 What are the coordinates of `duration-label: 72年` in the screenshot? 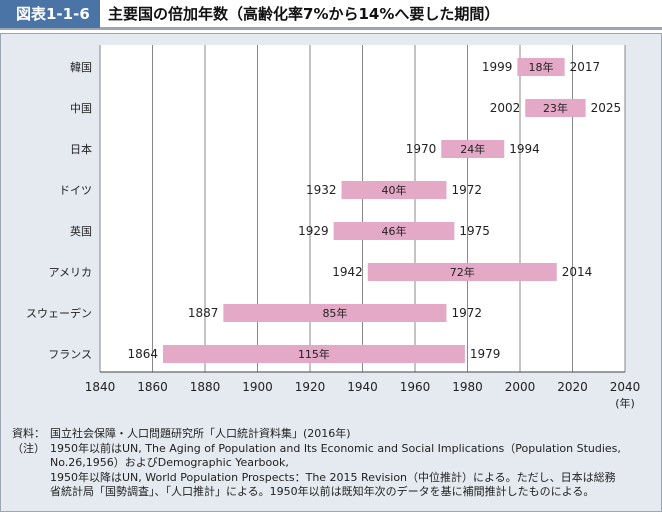 It's located at (462, 272).